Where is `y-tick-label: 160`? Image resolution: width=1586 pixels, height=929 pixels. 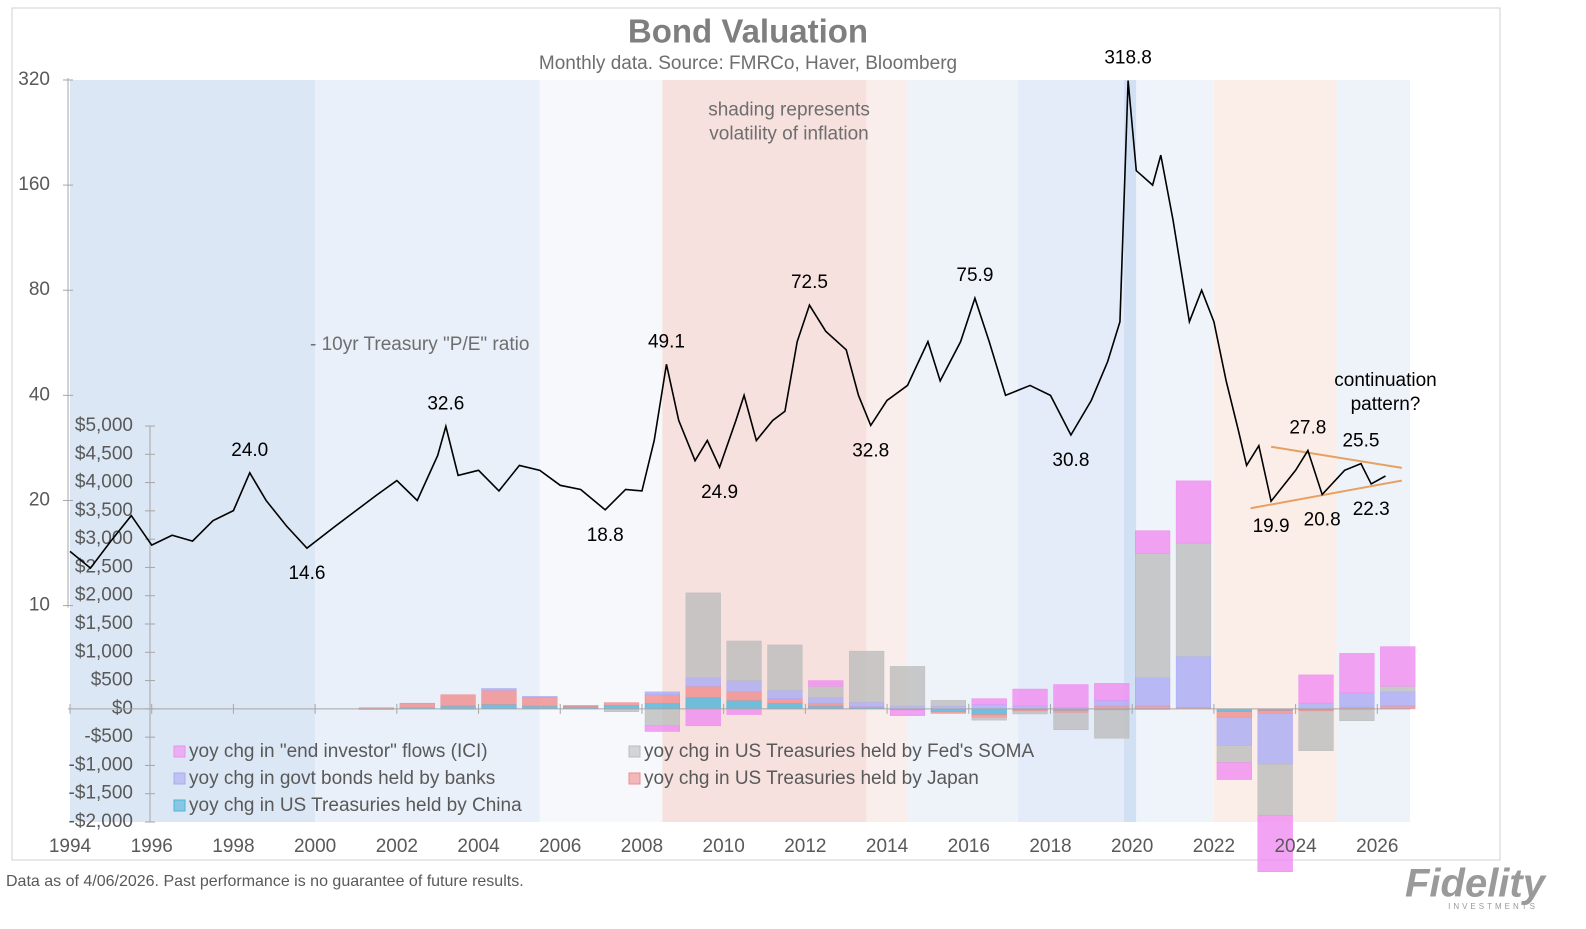
y-tick-label: 160 is located at coordinates (34, 184).